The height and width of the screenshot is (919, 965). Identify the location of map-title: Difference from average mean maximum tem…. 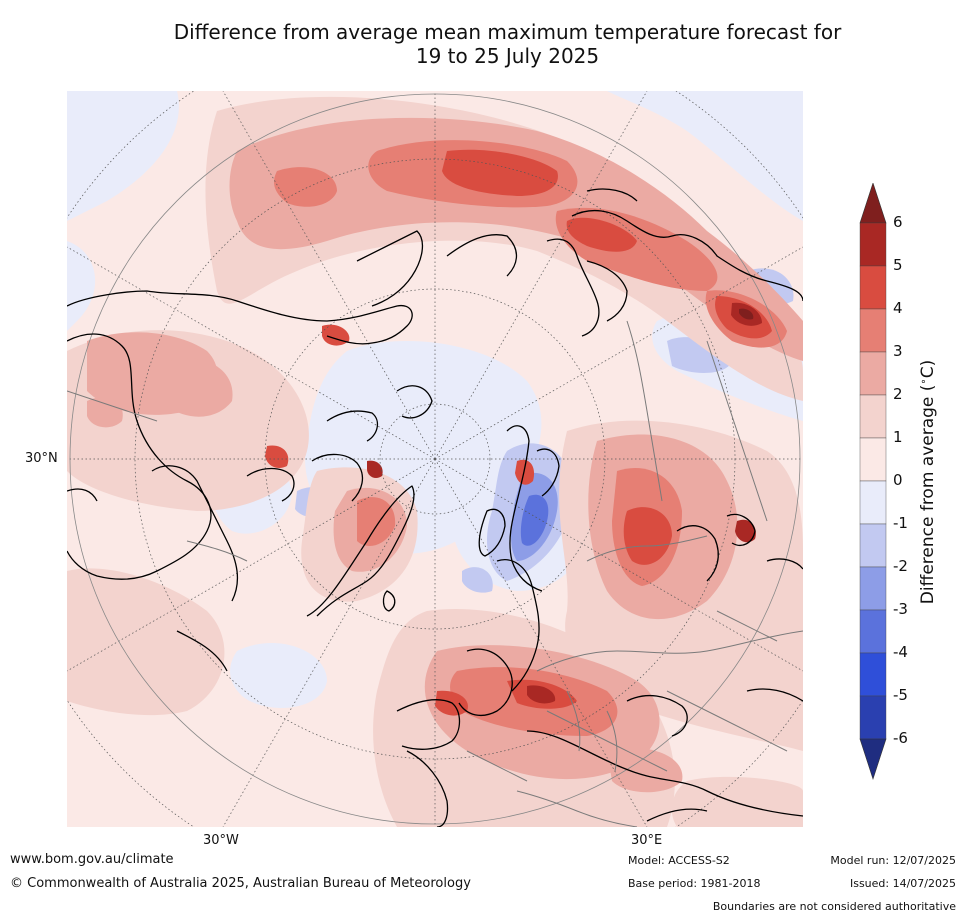
(482, 44).